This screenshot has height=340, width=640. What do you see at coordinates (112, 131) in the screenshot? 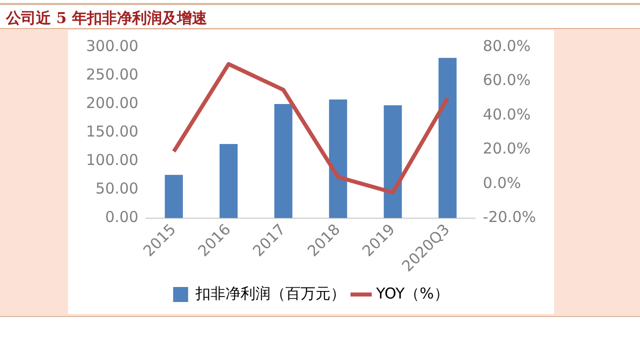
I see `y-tick-label: 150.00` at bounding box center [112, 131].